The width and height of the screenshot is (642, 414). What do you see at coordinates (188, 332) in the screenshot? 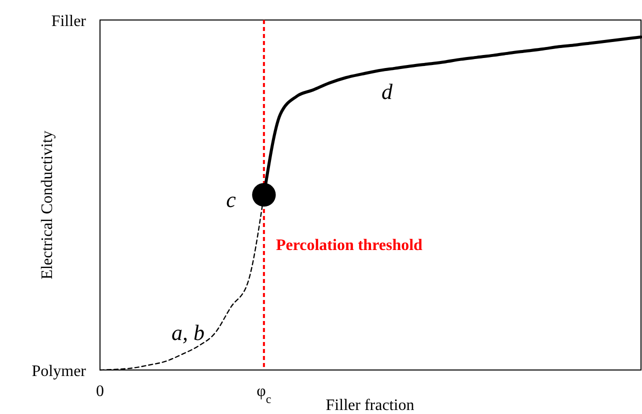
I see `annotation: a, b` at bounding box center [188, 332].